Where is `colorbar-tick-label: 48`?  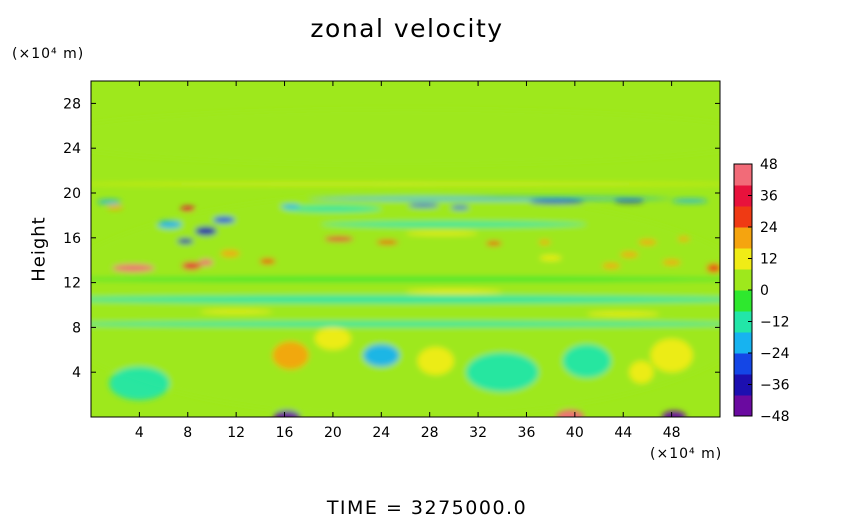
colorbar-tick-label: 48 is located at coordinates (769, 165).